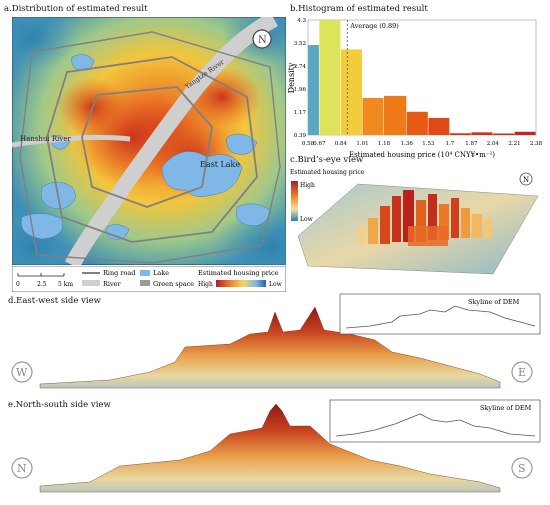 The height and width of the screenshot is (505, 550). I want to click on panel-b-title: b.Histogram of estimated result, so click(359, 9).